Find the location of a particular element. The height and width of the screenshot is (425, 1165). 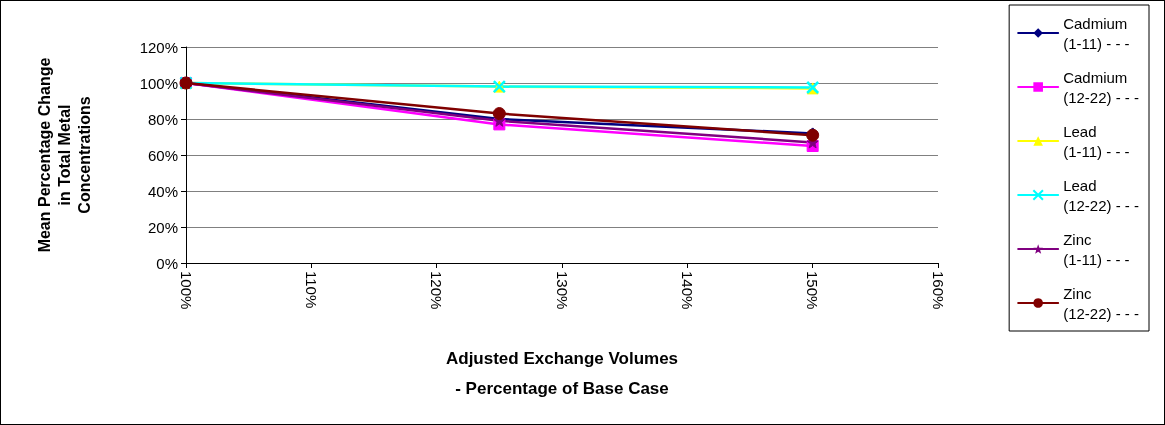

x-tick-label: 130% is located at coordinates (562, 290).